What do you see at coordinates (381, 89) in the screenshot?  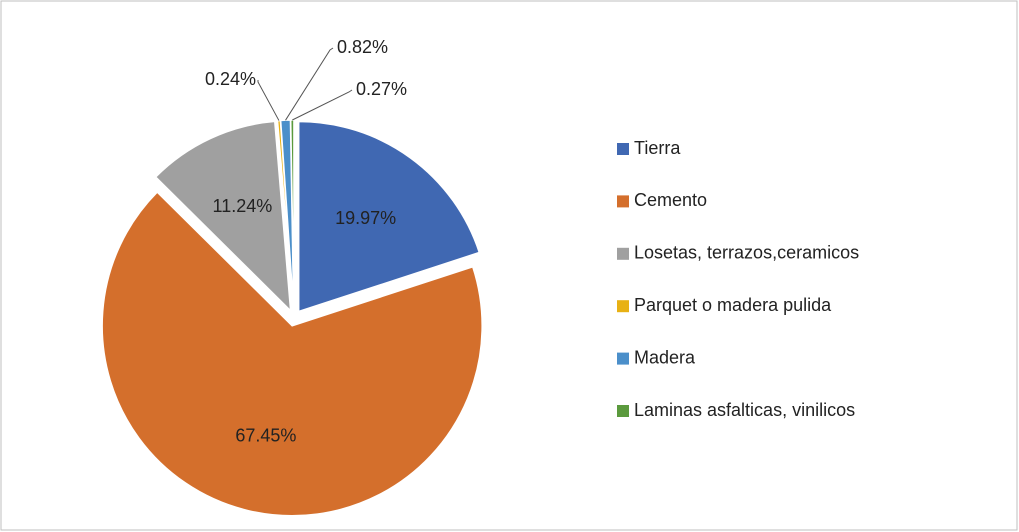 I see `data-label: 0.27%` at bounding box center [381, 89].